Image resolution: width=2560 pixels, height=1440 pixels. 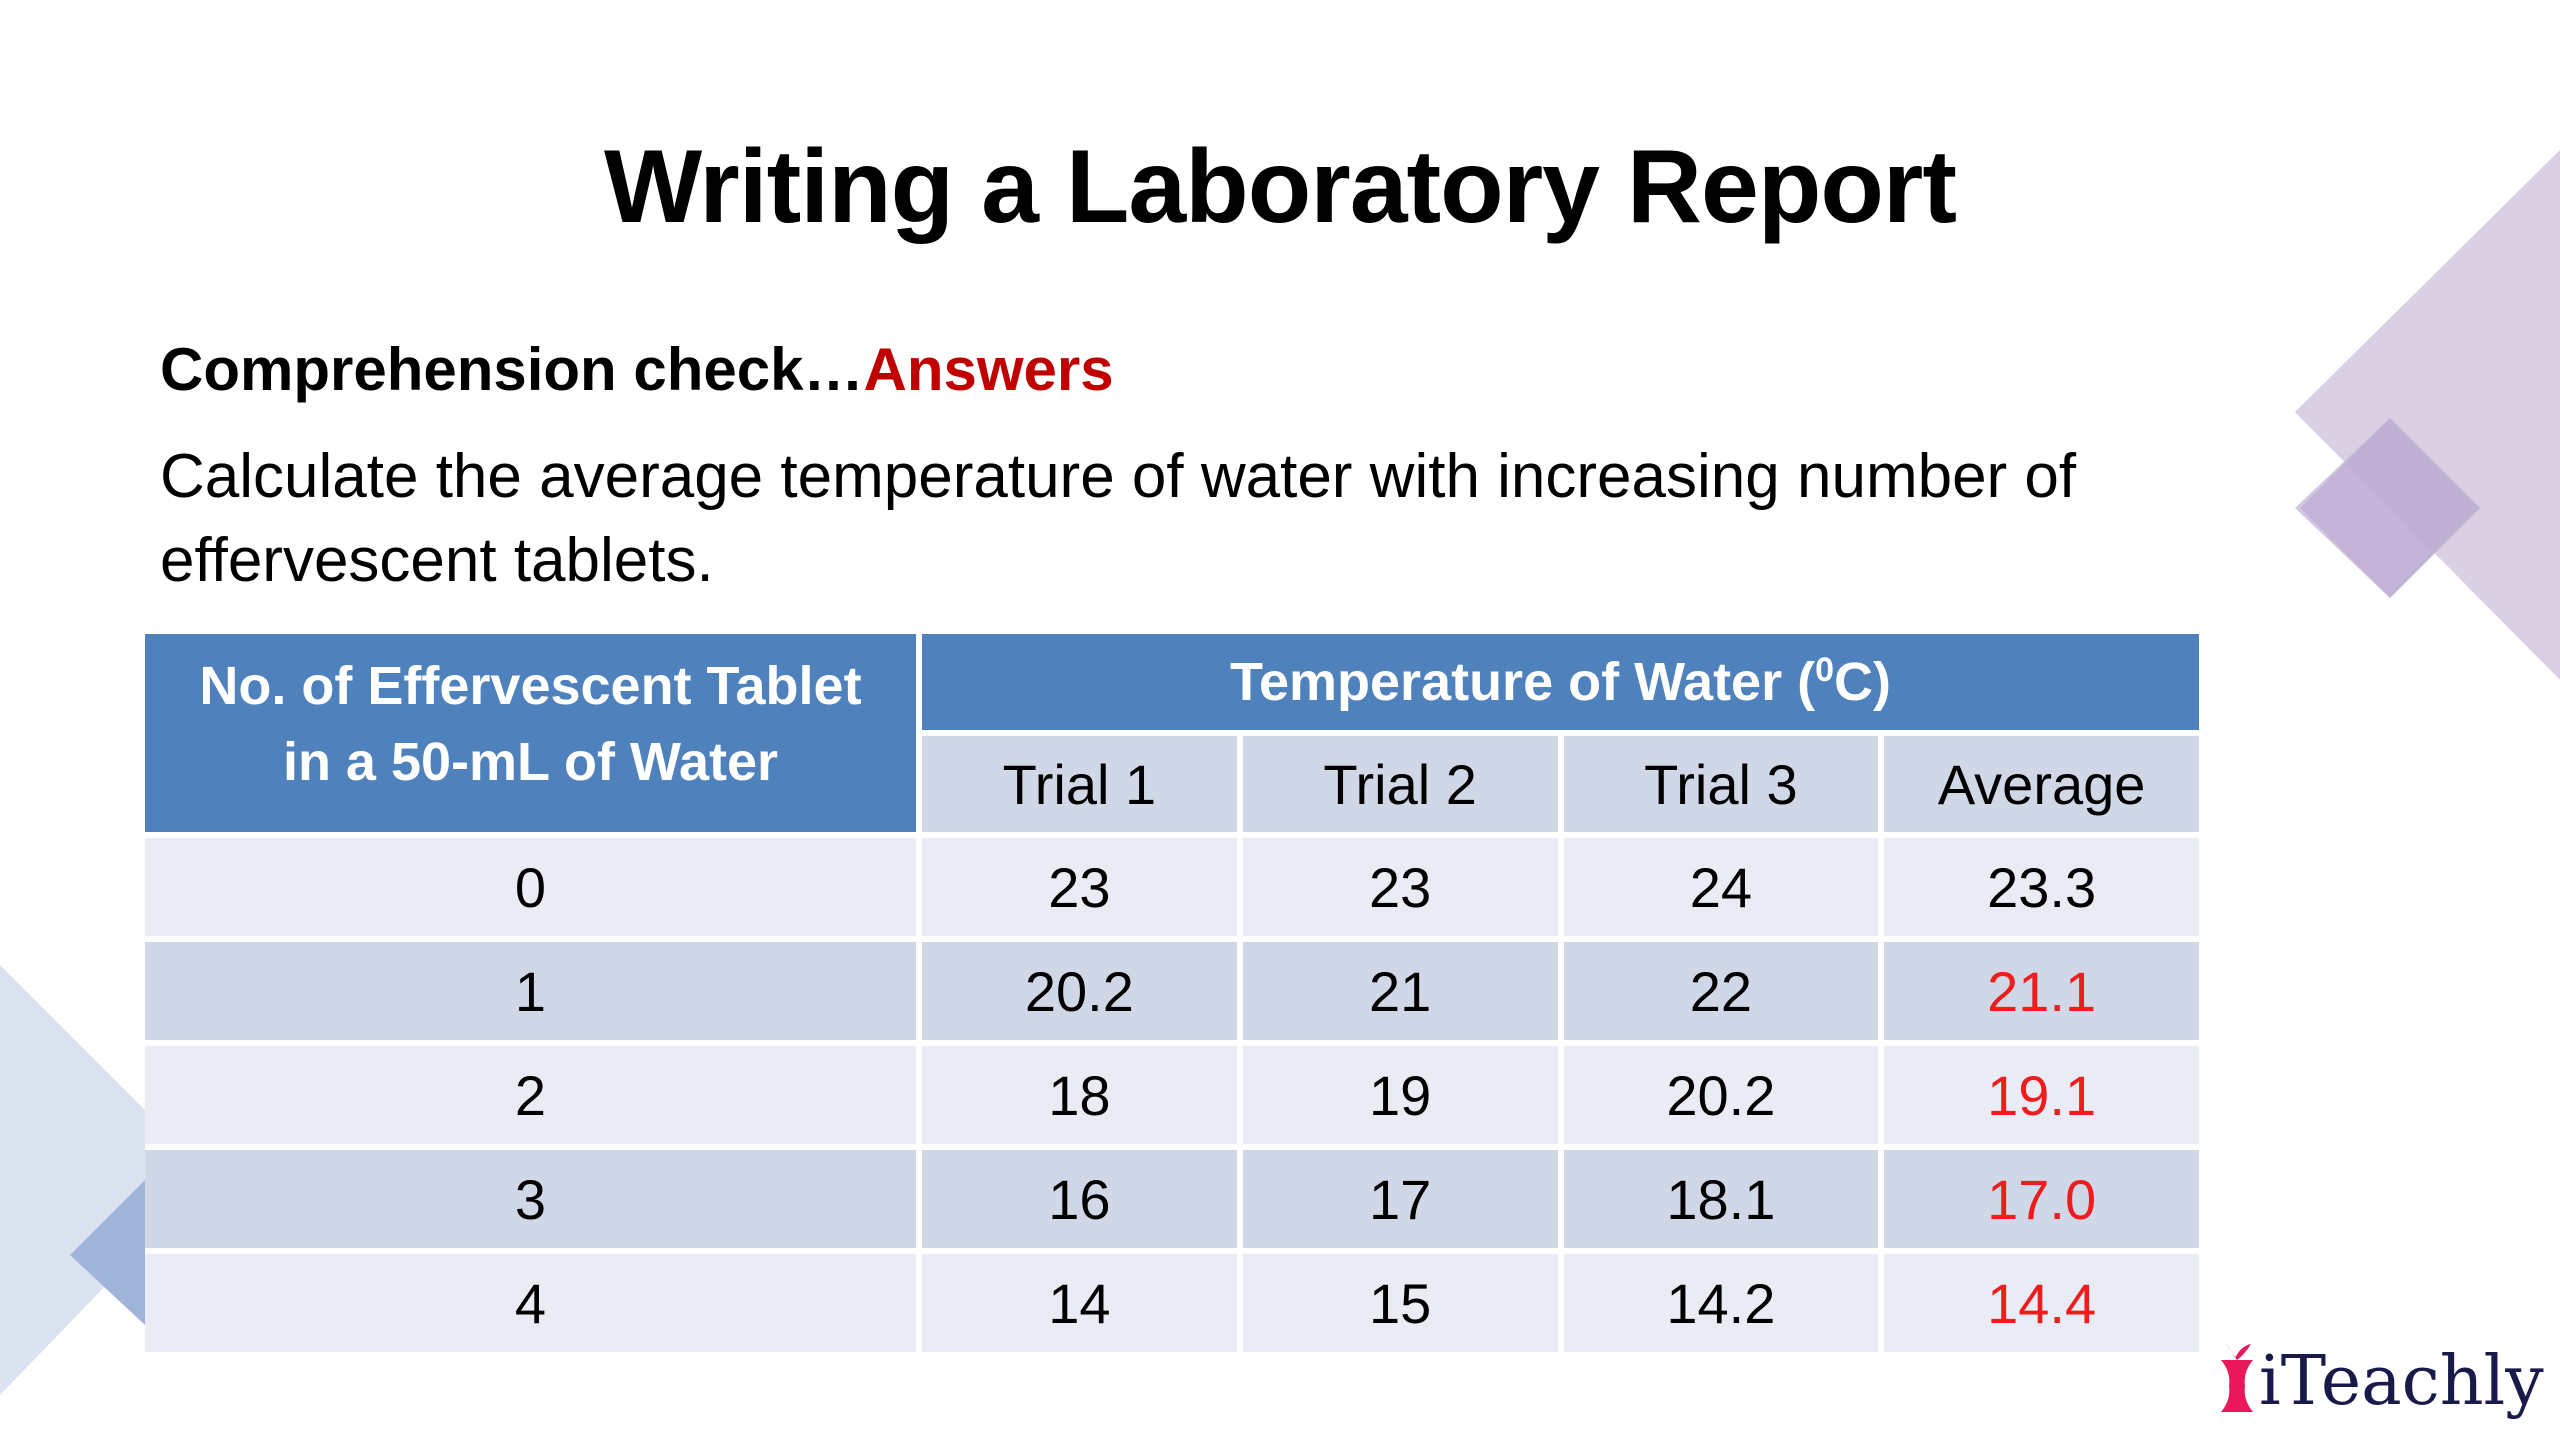 I want to click on page-title: Writing a Laboratory Report, so click(x=1280, y=187).